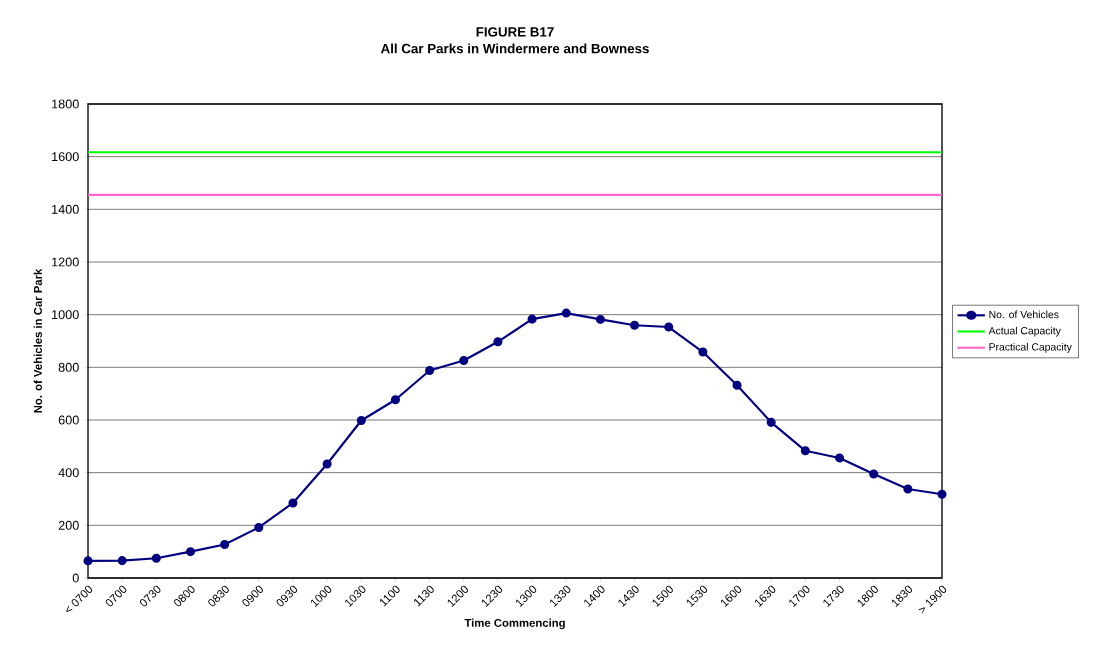 Image resolution: width=1117 pixels, height=662 pixels. I want to click on chart-subtitle: All Car Parks in Windermere and Bowness, so click(514, 48).